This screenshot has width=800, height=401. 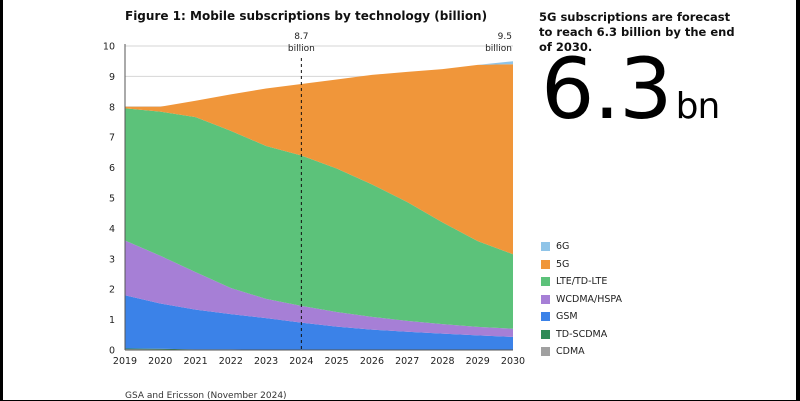 I want to click on x-tick-label: 2023, so click(x=266, y=361).